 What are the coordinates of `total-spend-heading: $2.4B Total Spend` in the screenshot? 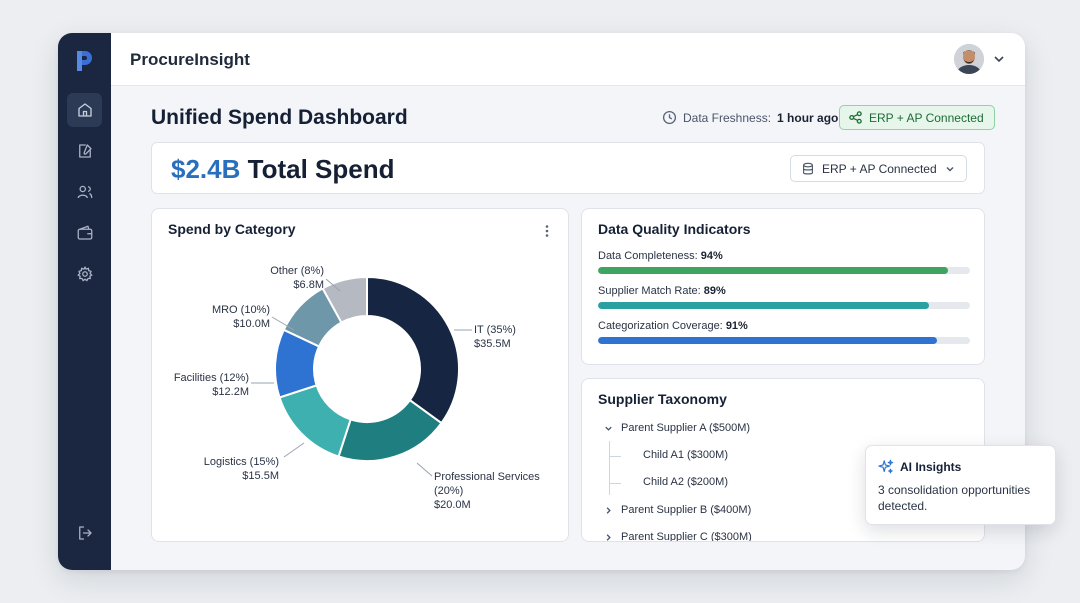 It's located at (282, 169).